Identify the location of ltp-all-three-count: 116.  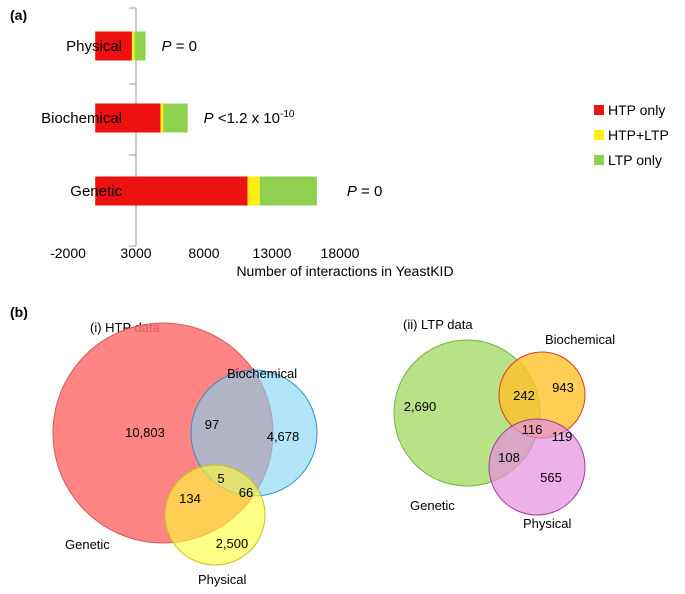
(532, 429).